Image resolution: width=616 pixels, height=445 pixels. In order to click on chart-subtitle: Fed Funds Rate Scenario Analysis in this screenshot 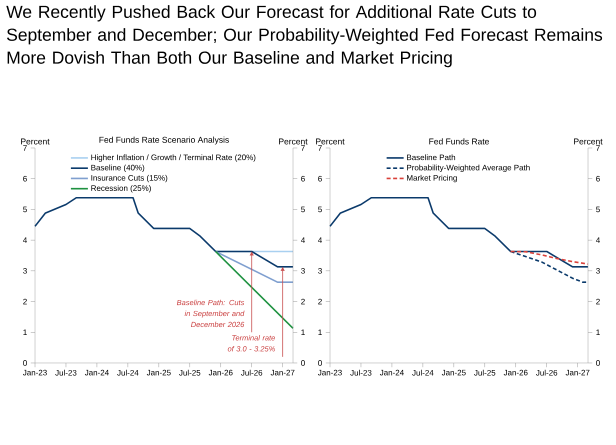, I will do `click(164, 140)`.